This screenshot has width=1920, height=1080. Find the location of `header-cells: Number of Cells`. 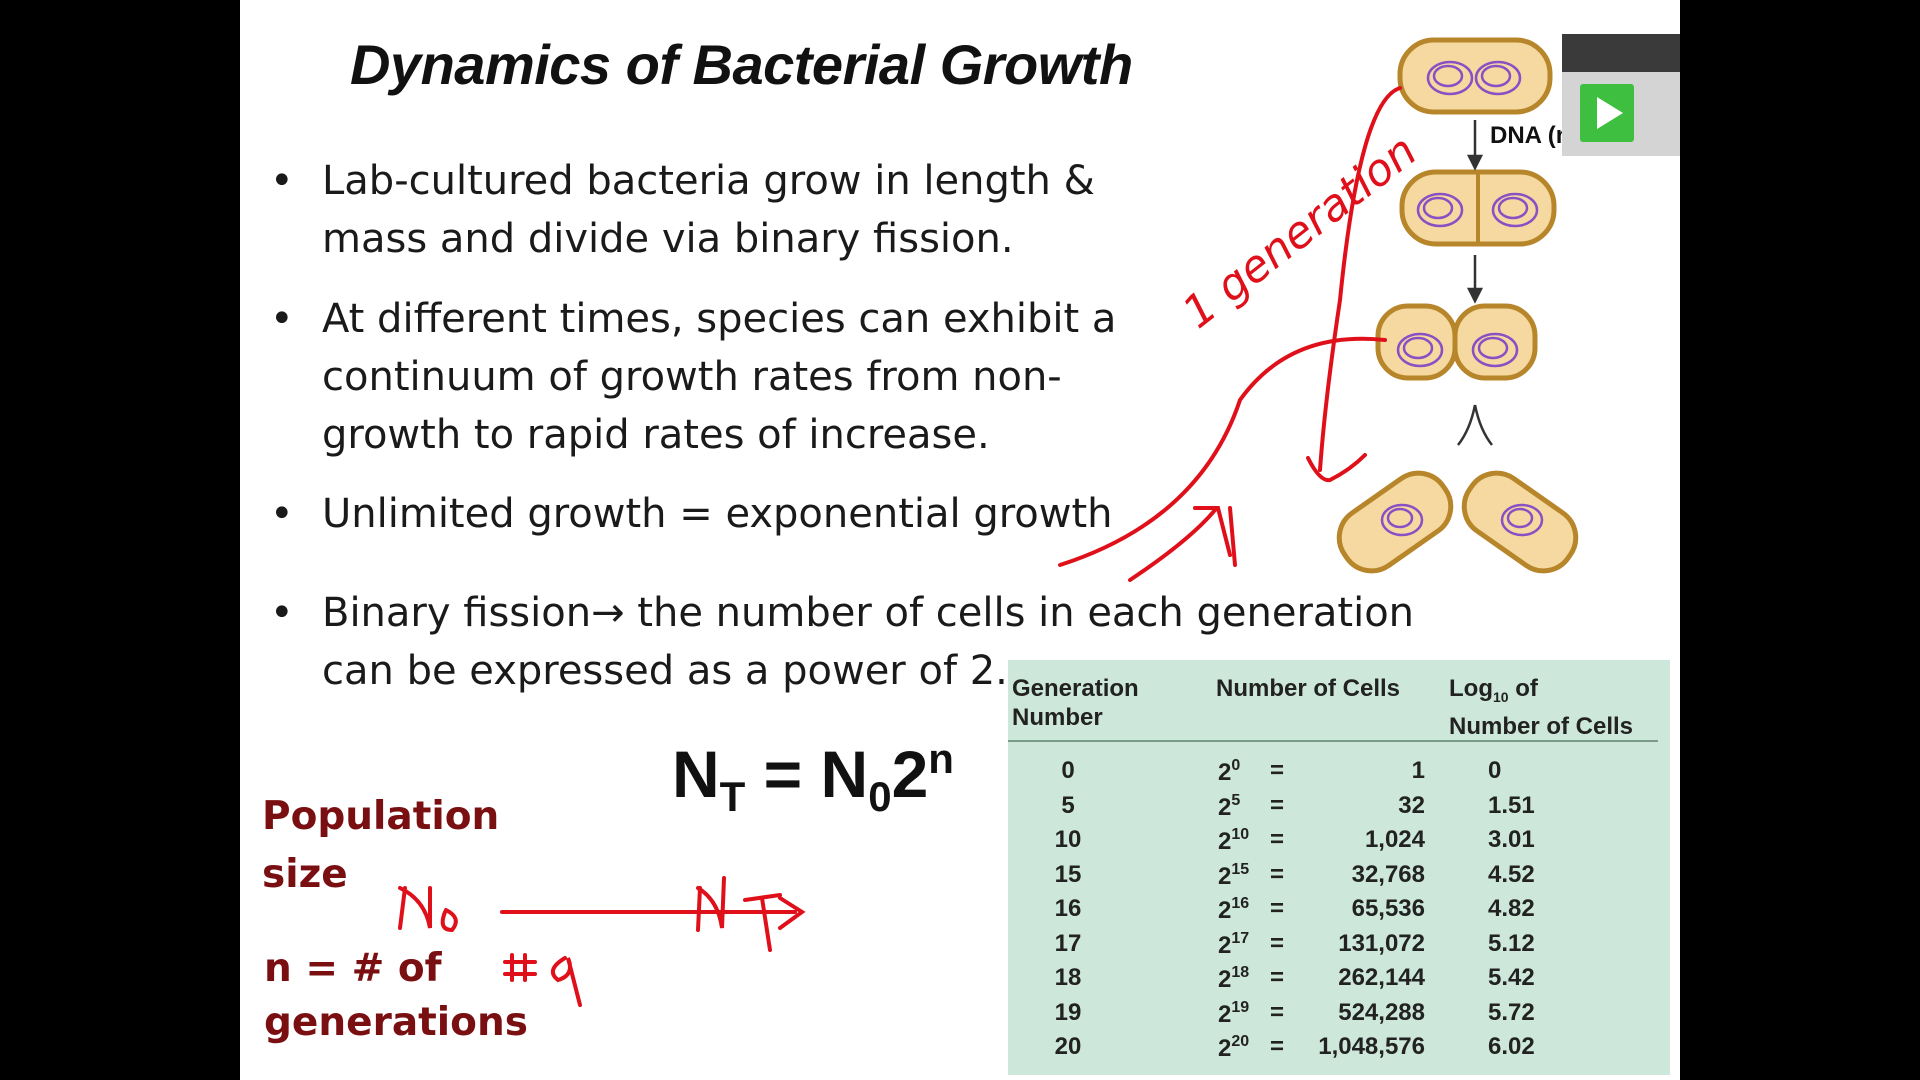

header-cells: Number of Cells is located at coordinates (1308, 688).